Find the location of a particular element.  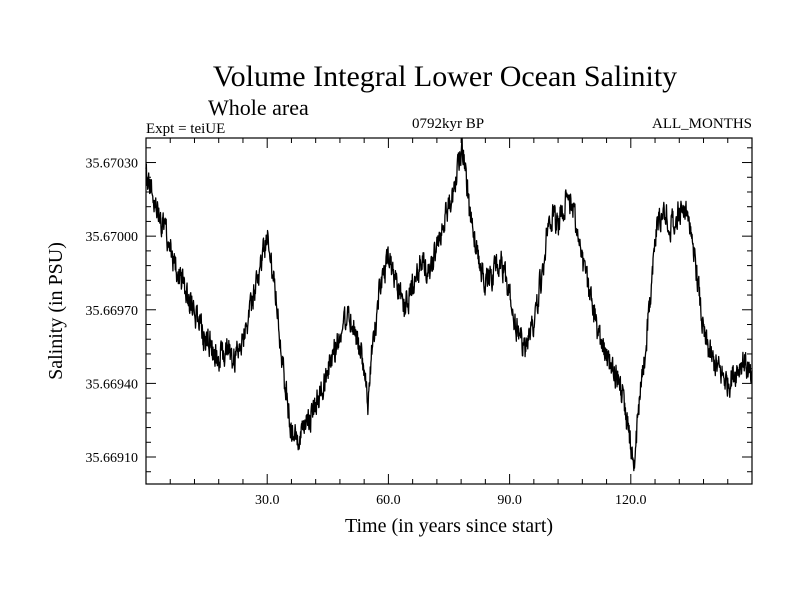

y-tick-label: 35.66940 is located at coordinates (112, 384).